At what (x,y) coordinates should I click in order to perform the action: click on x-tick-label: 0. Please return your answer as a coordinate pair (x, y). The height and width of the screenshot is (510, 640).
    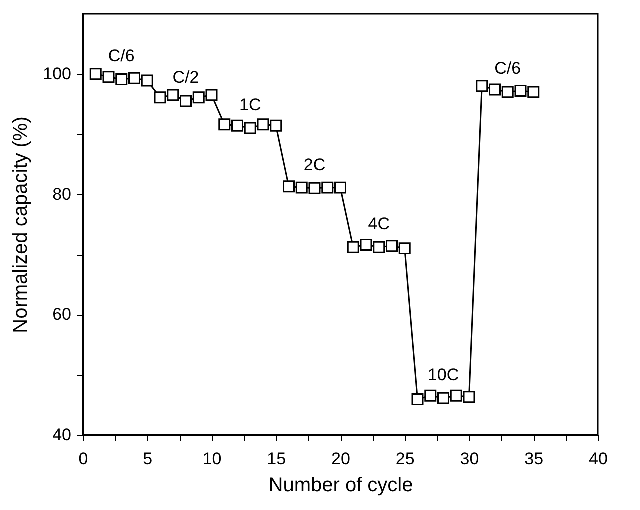
    Looking at the image, I should click on (83, 459).